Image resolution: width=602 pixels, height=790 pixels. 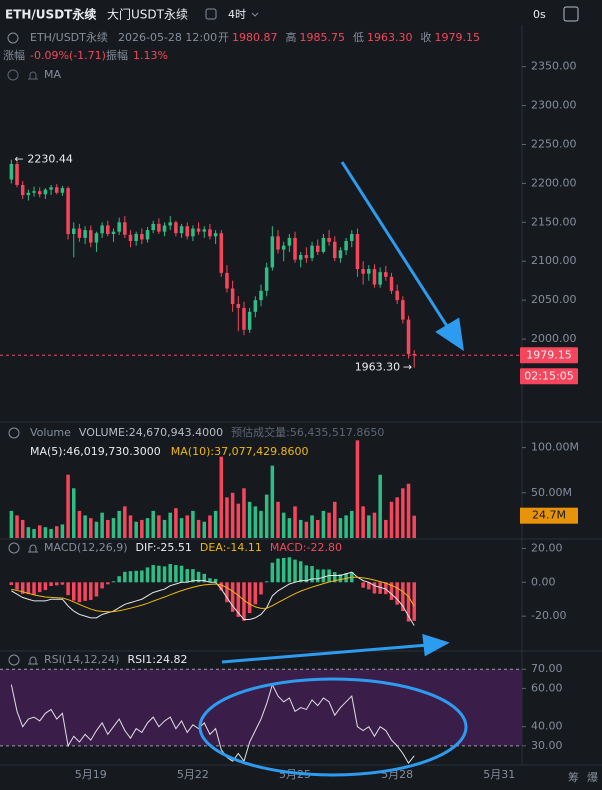 I want to click on settings-icon, so click(x=571, y=14).